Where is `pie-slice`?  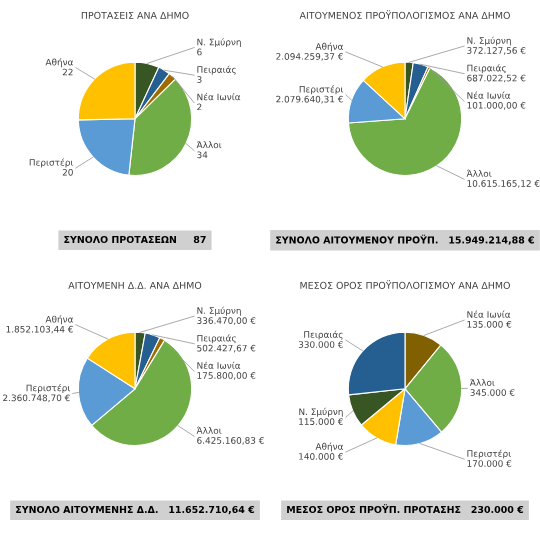 pie-slice is located at coordinates (405, 122).